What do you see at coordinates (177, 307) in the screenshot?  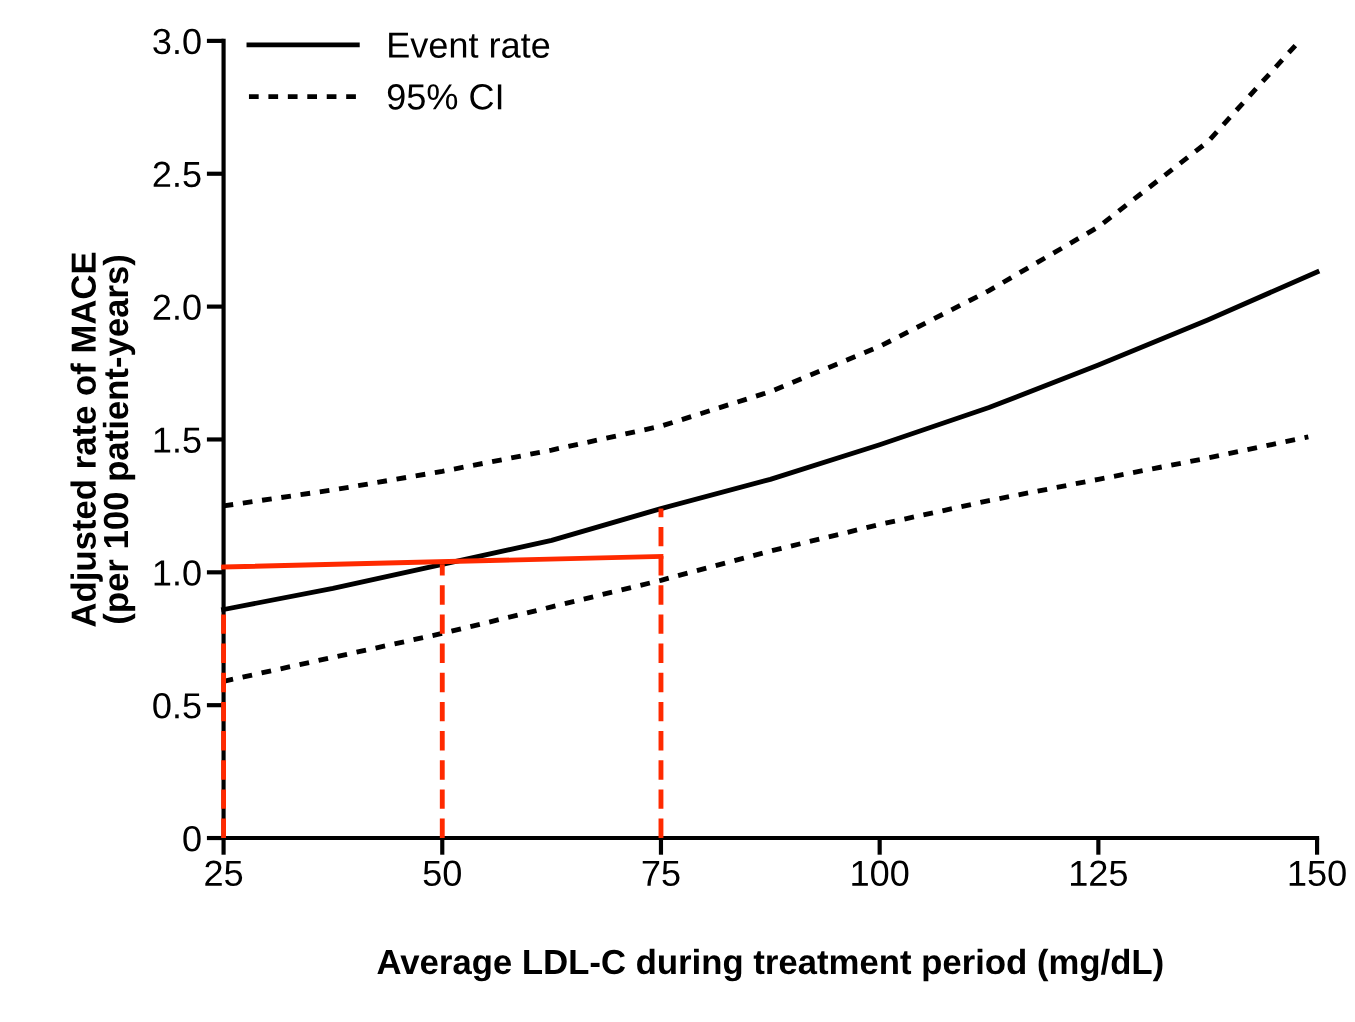 I see `y-tick-label: 2.0` at bounding box center [177, 307].